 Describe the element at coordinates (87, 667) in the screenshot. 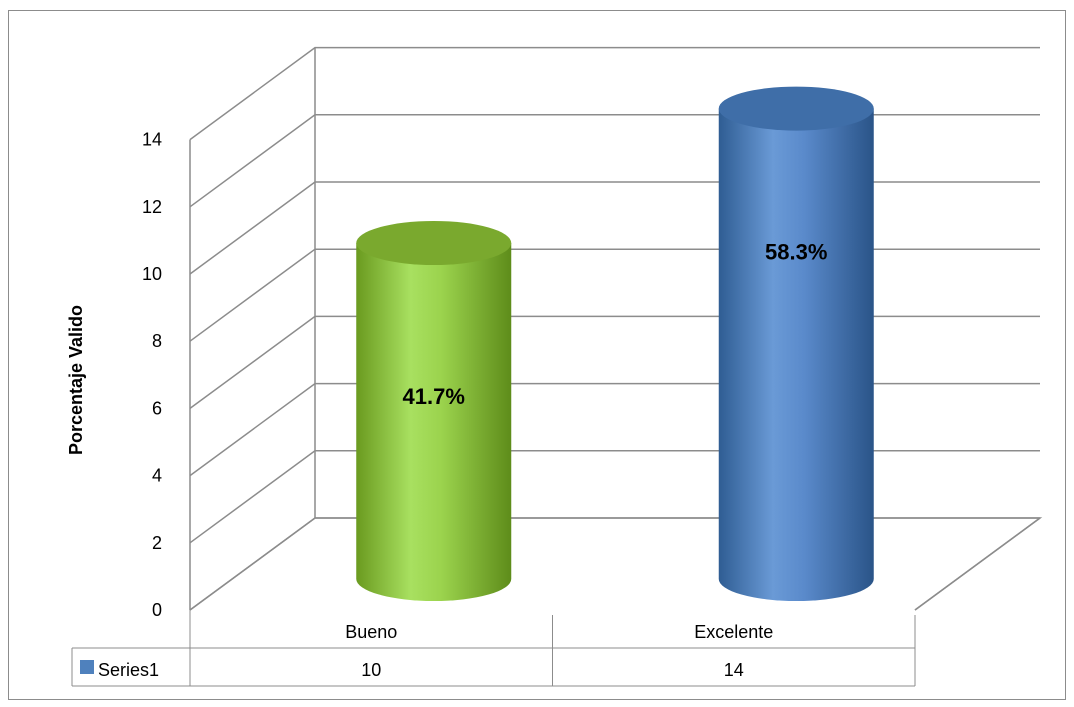

I see `legend-swatch` at that location.